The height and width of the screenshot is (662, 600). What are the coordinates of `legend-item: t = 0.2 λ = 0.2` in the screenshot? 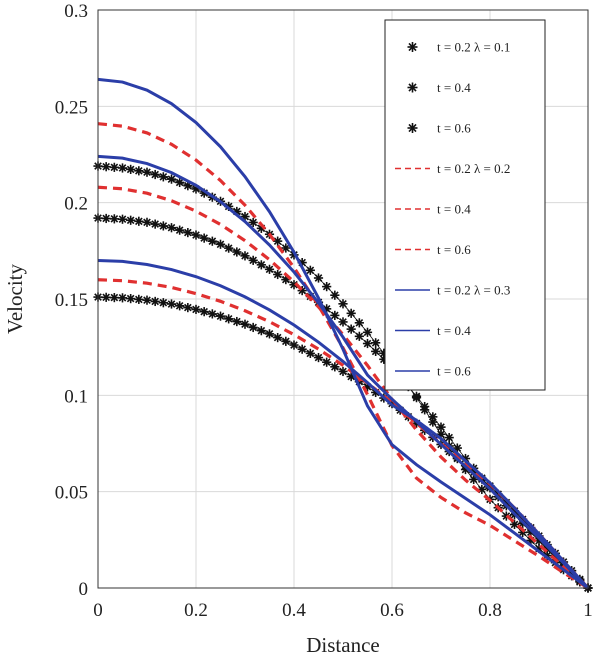 It's located at (452, 168).